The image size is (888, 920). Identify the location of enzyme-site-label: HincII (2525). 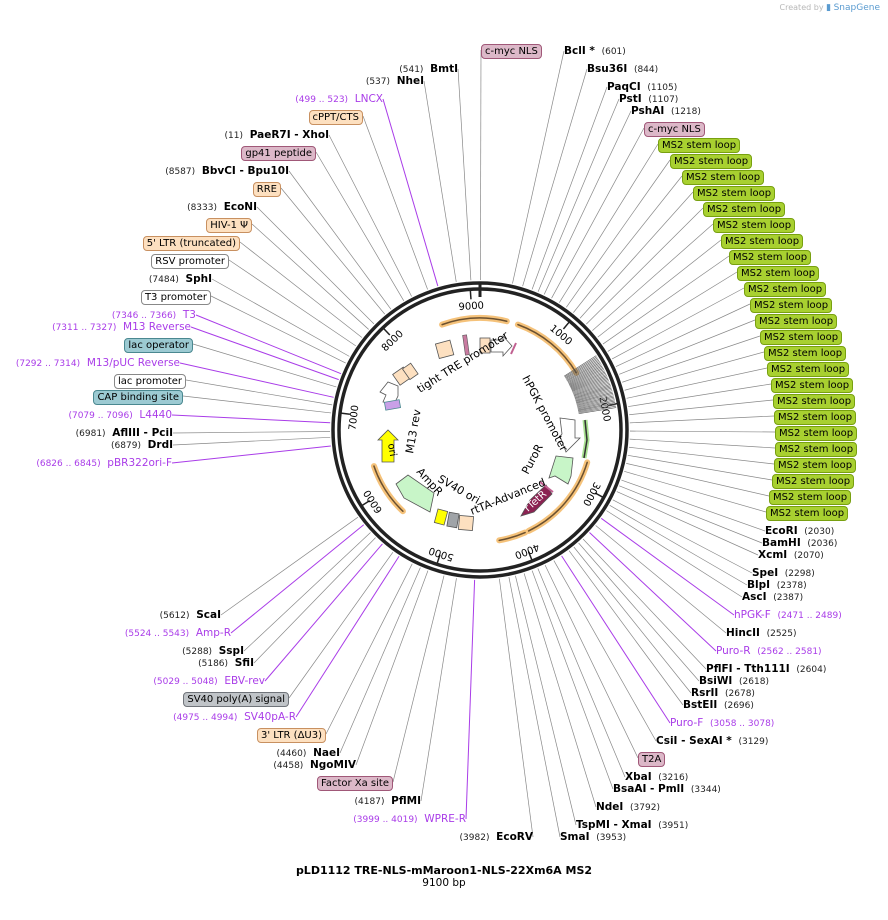
(761, 634).